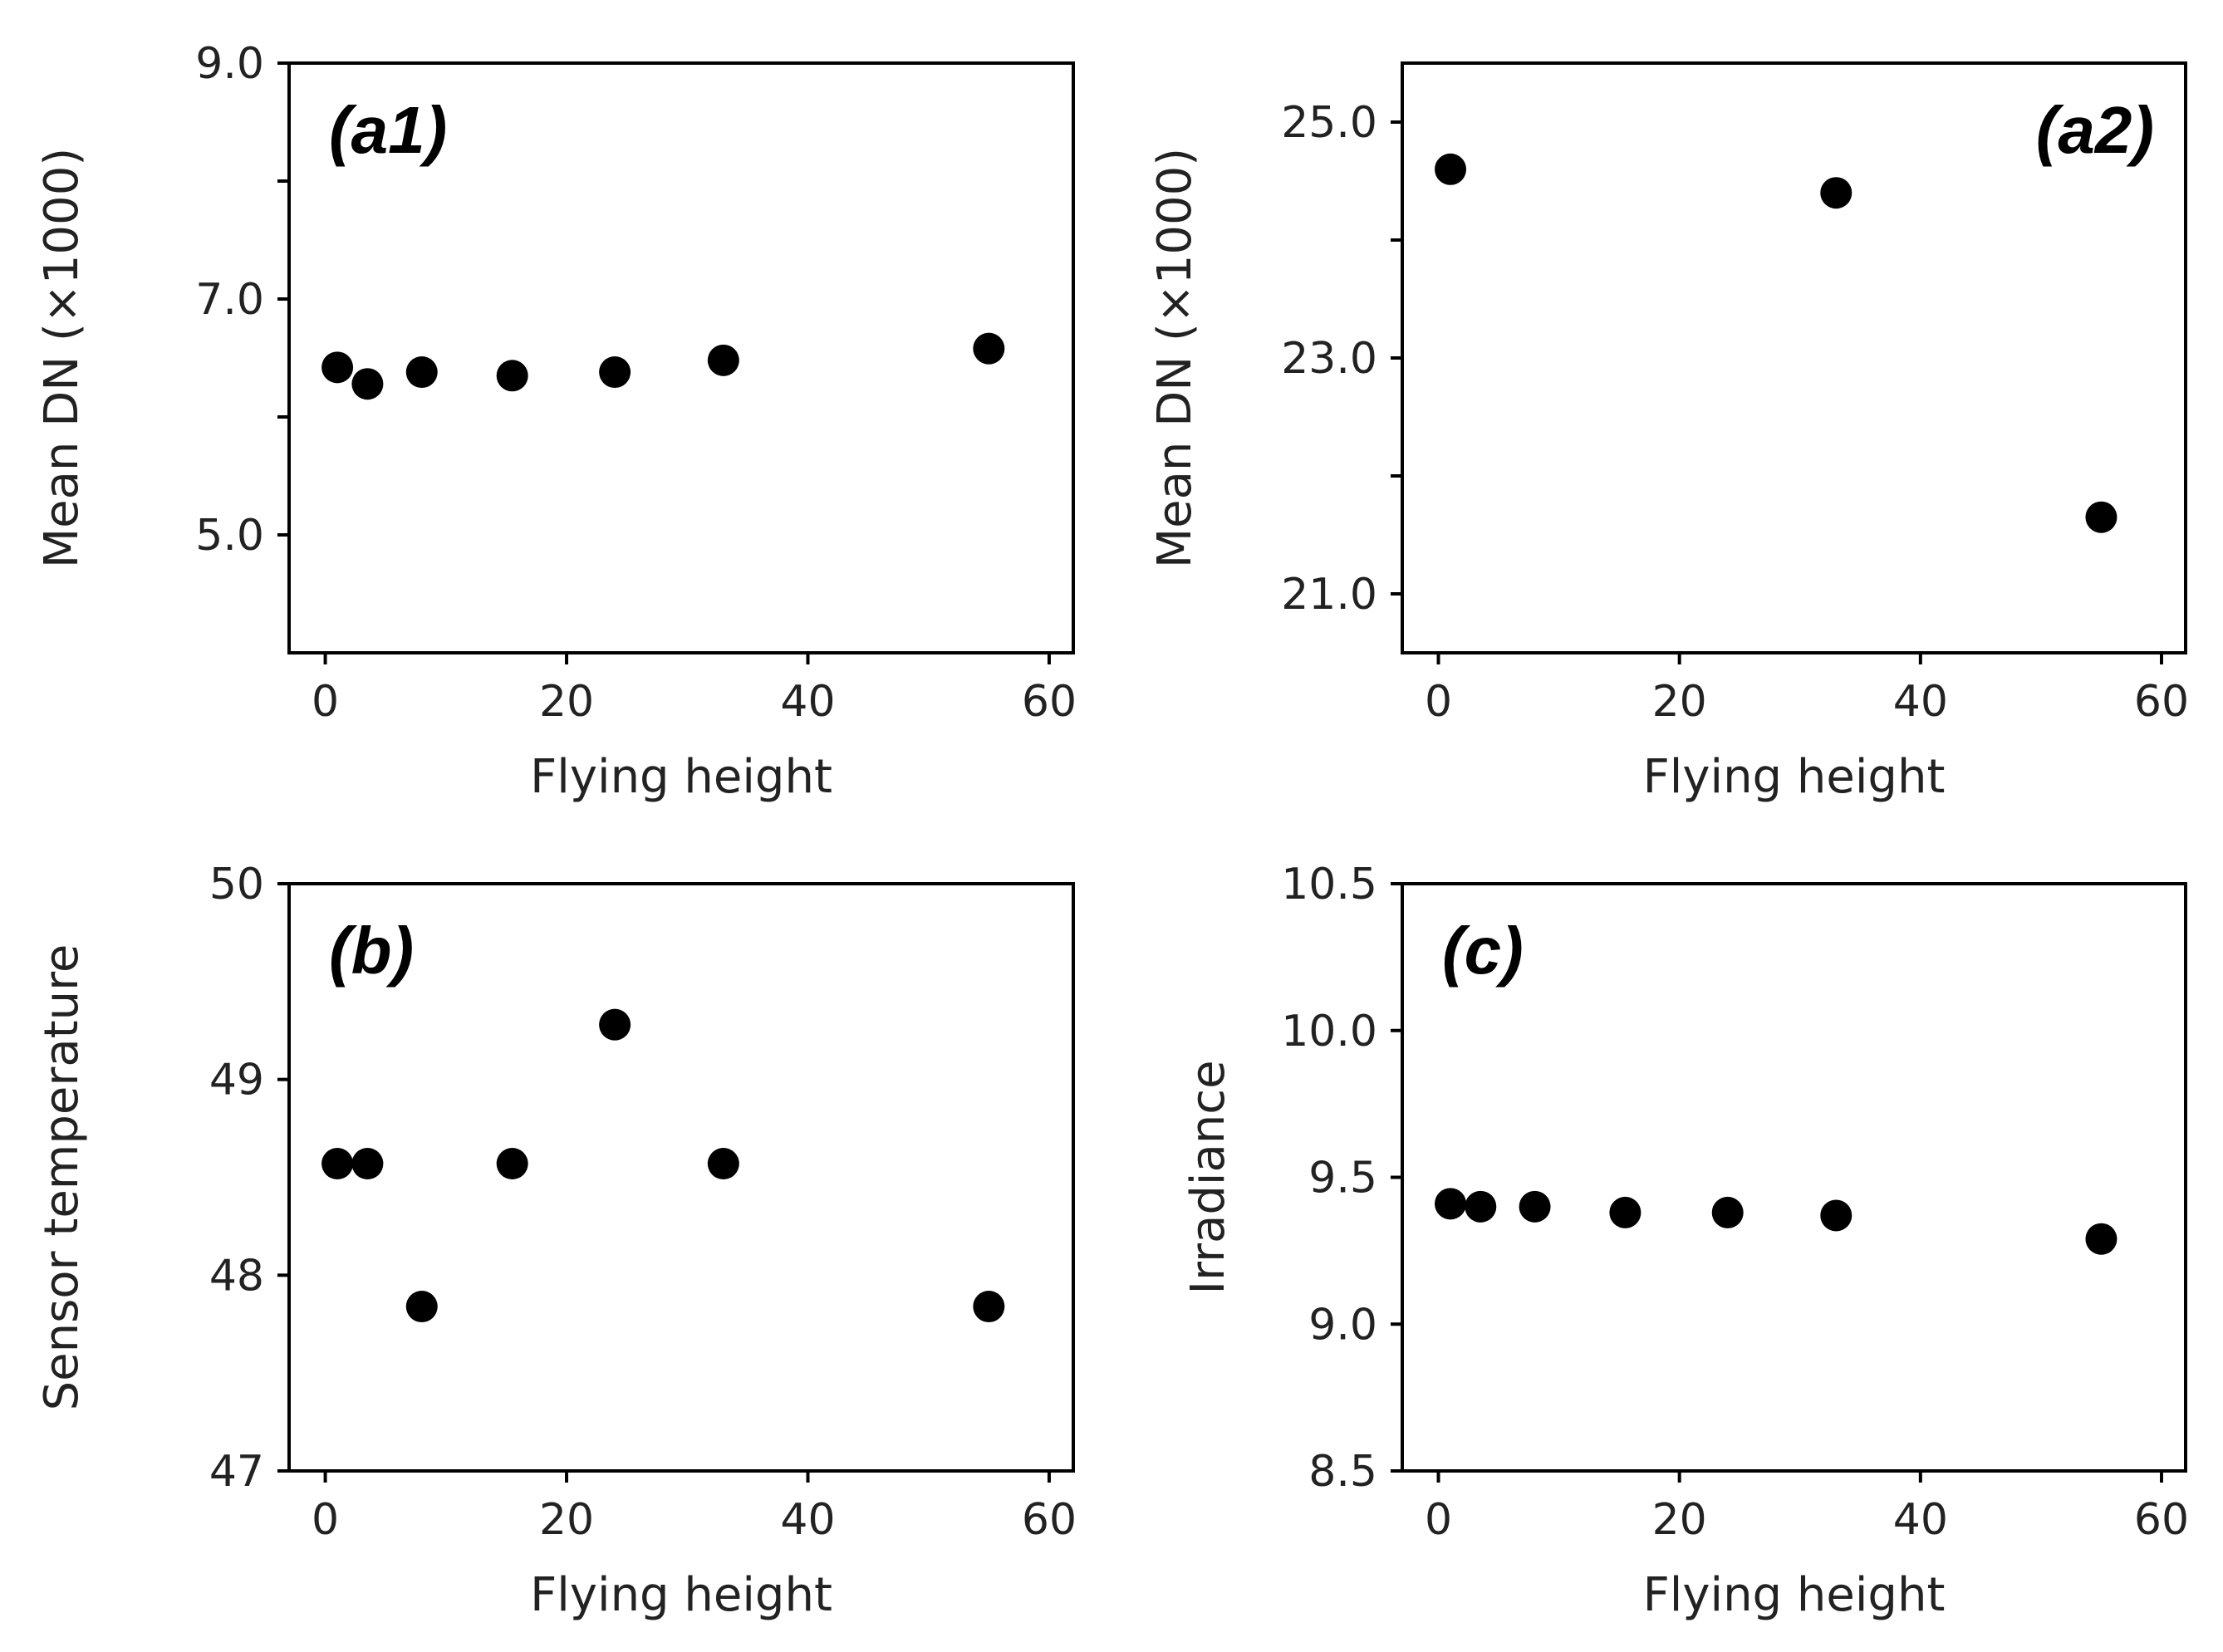 The width and height of the screenshot is (2223, 1652). I want to click on y-tick-label-b: 49, so click(237, 1080).